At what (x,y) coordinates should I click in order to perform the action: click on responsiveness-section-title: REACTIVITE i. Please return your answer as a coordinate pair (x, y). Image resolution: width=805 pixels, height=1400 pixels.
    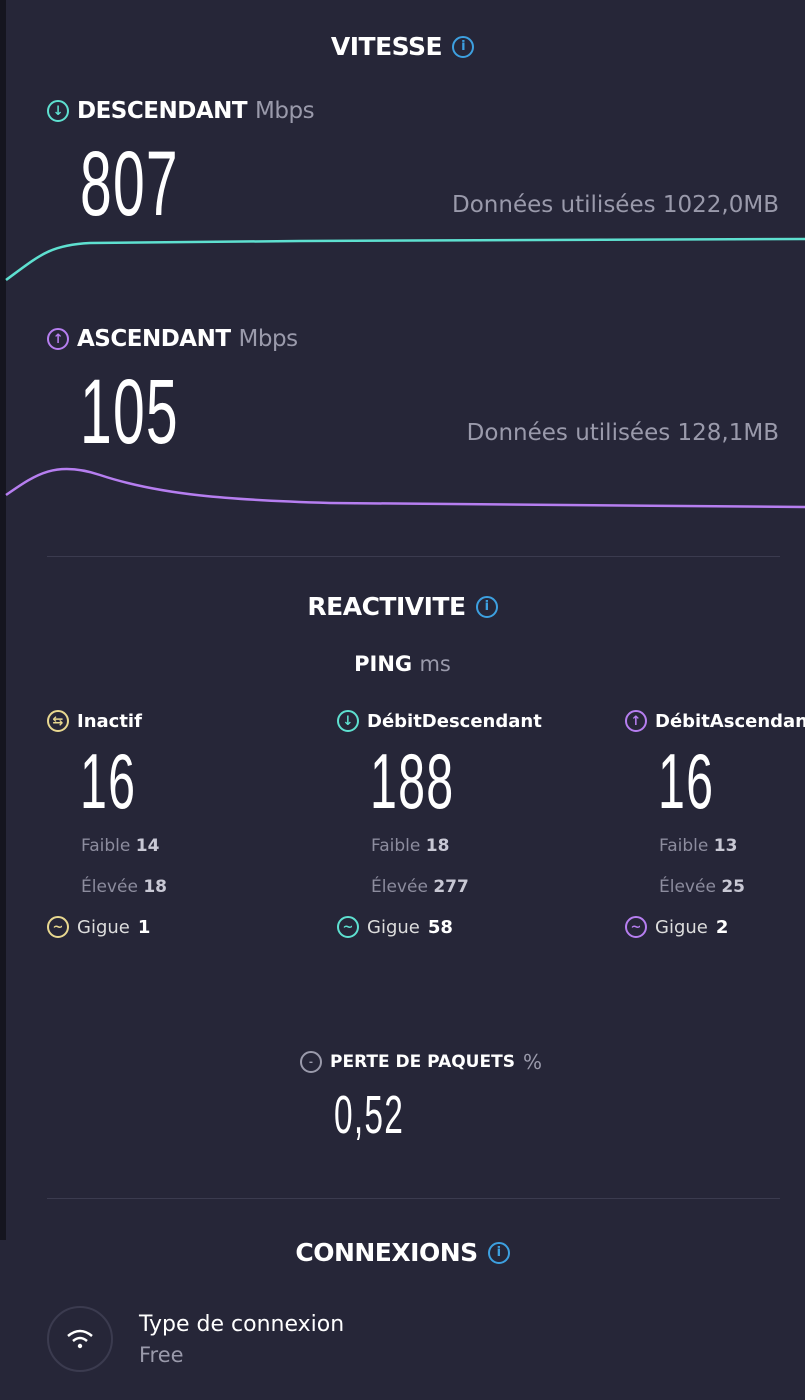
    Looking at the image, I should click on (402, 606).